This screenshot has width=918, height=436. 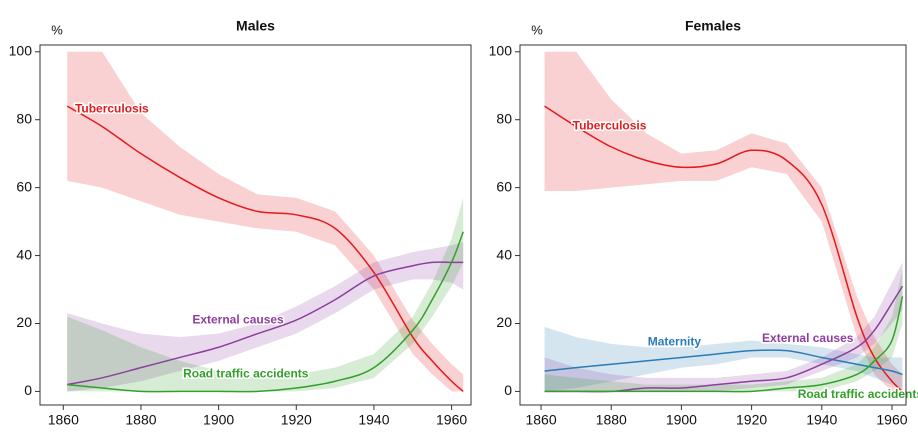 What do you see at coordinates (675, 341) in the screenshot?
I see `series-label: Maternity` at bounding box center [675, 341].